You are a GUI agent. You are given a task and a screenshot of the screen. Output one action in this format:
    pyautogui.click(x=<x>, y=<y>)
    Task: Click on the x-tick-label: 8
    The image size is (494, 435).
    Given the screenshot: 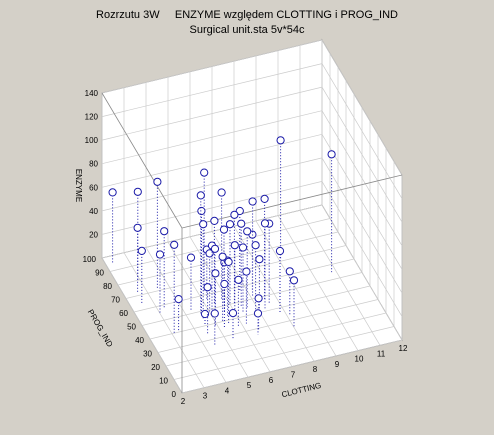 What is the action you would take?
    pyautogui.click(x=315, y=369)
    